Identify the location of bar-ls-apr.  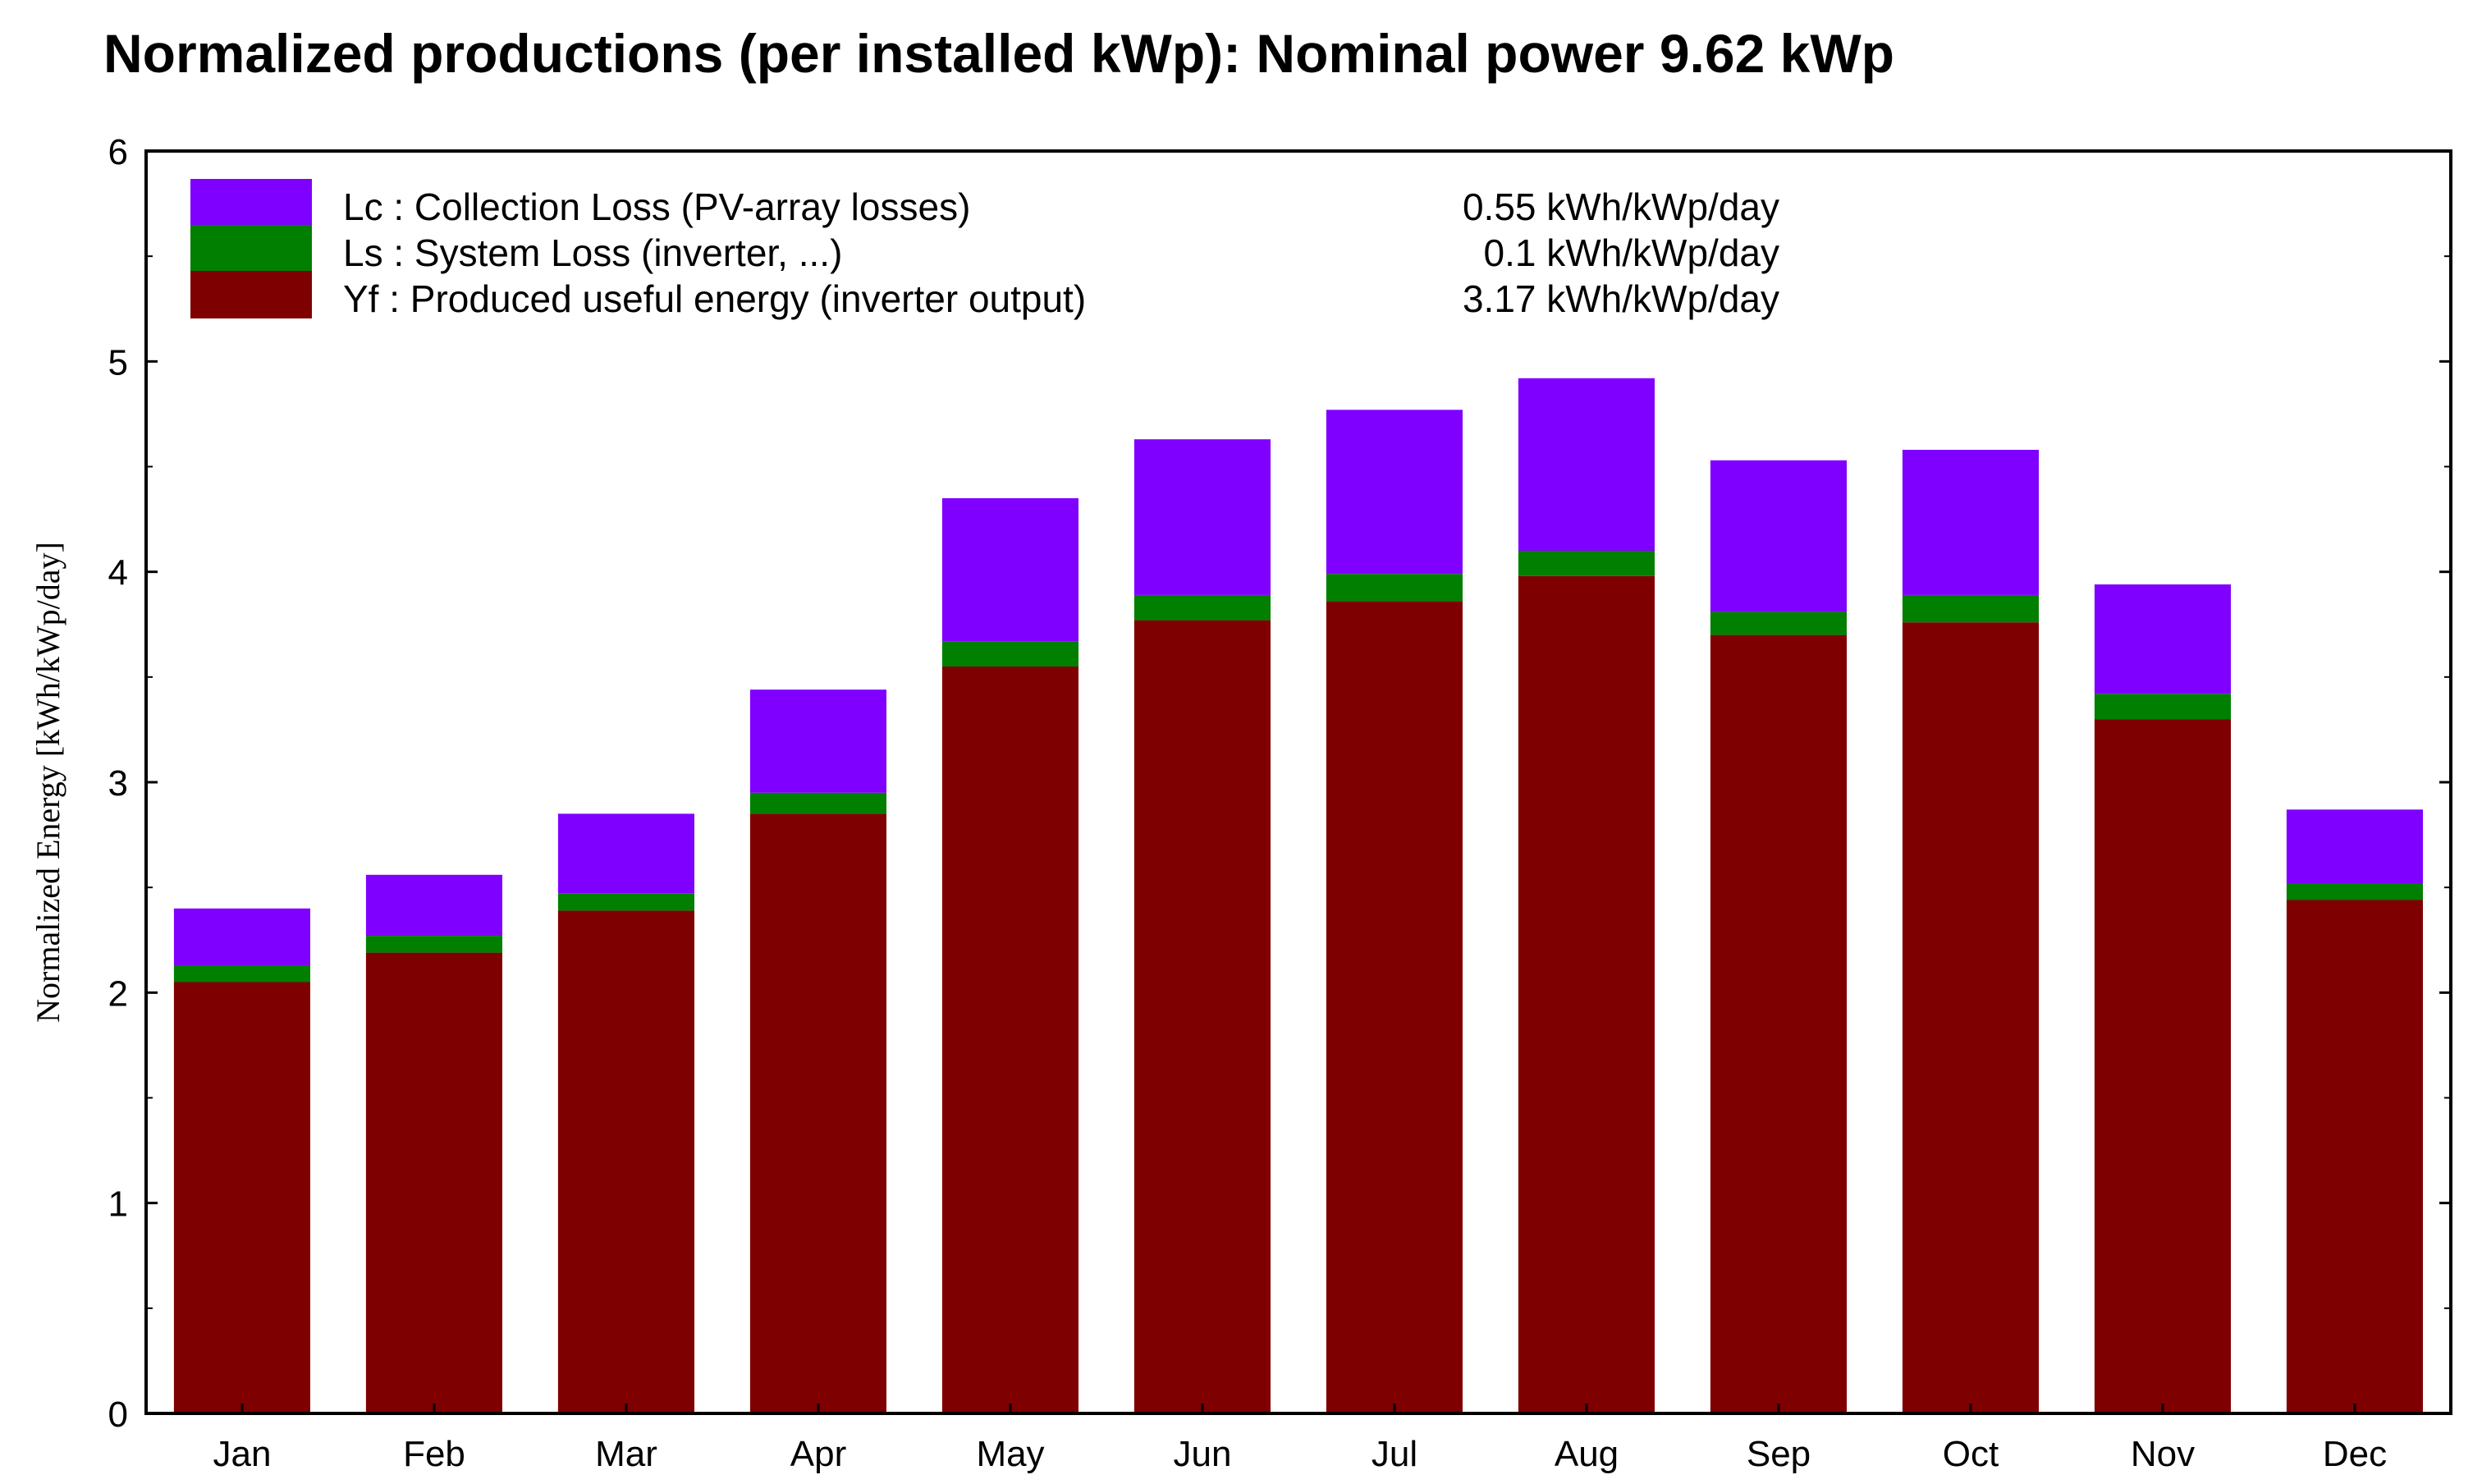
(817, 803).